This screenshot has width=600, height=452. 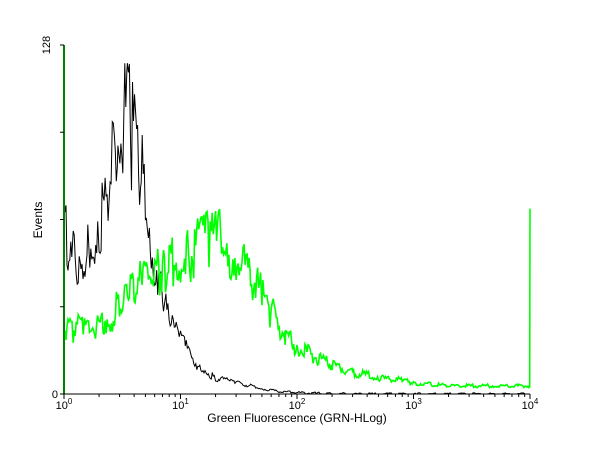 I want to click on x-tick-label-1: 10¹, so click(x=180, y=404).